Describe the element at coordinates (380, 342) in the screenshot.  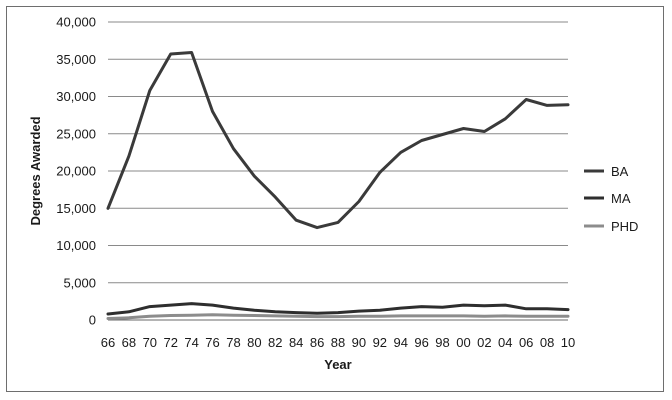
I see `x-tick-label: 92` at that location.